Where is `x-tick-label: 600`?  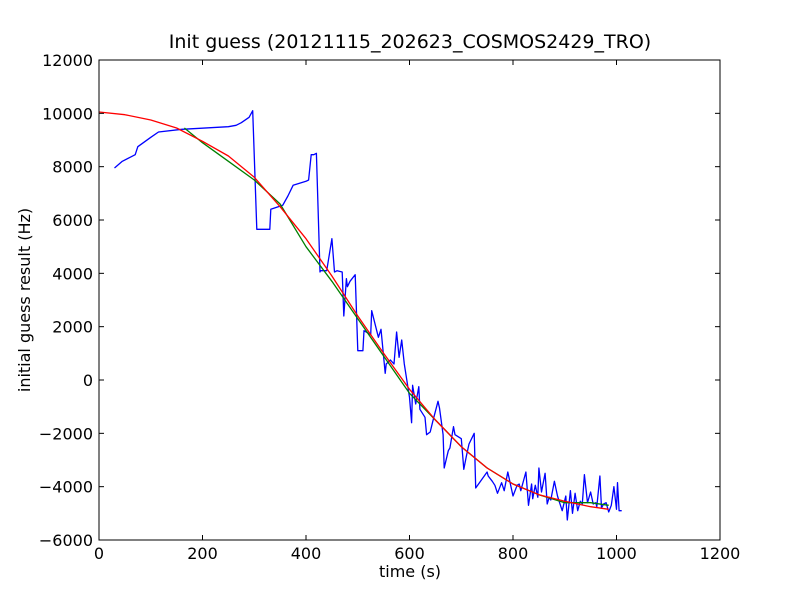
x-tick-label: 600 is located at coordinates (409, 553).